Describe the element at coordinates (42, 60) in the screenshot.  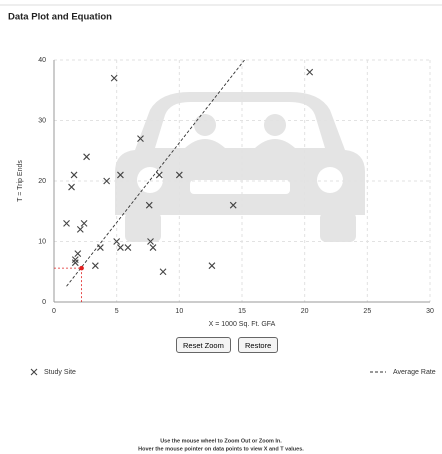
I see `y-tick-label: 40` at that location.